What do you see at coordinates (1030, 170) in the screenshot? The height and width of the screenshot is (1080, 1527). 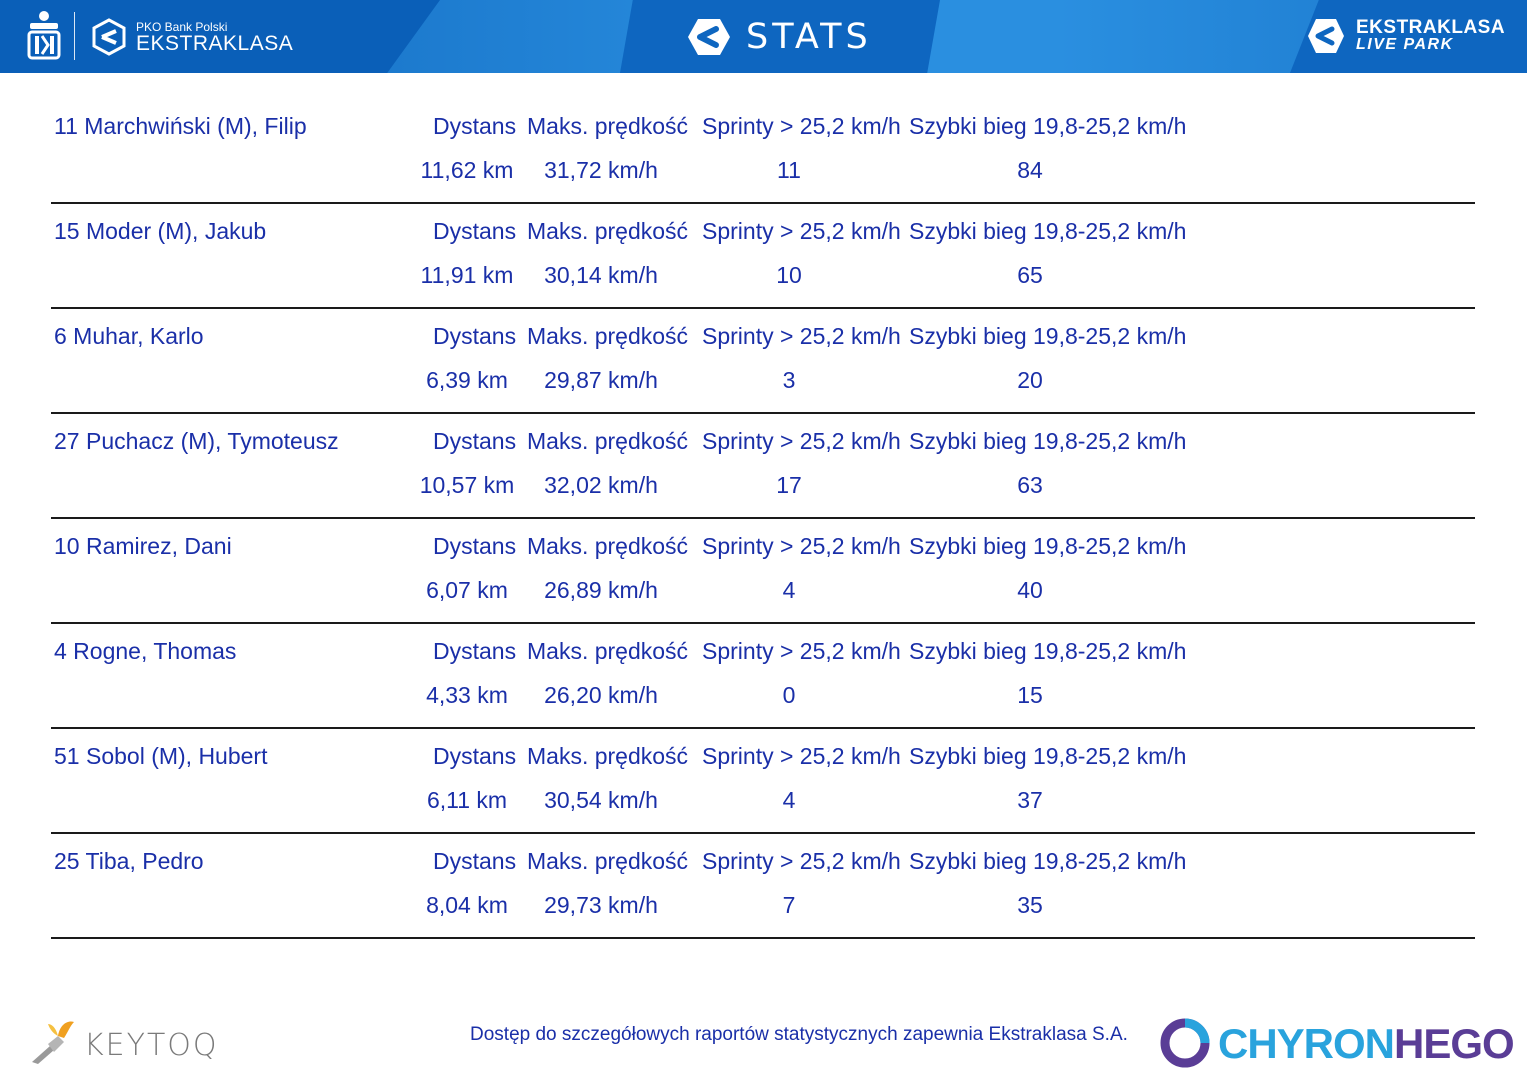 I see `fast-run-value: 84` at bounding box center [1030, 170].